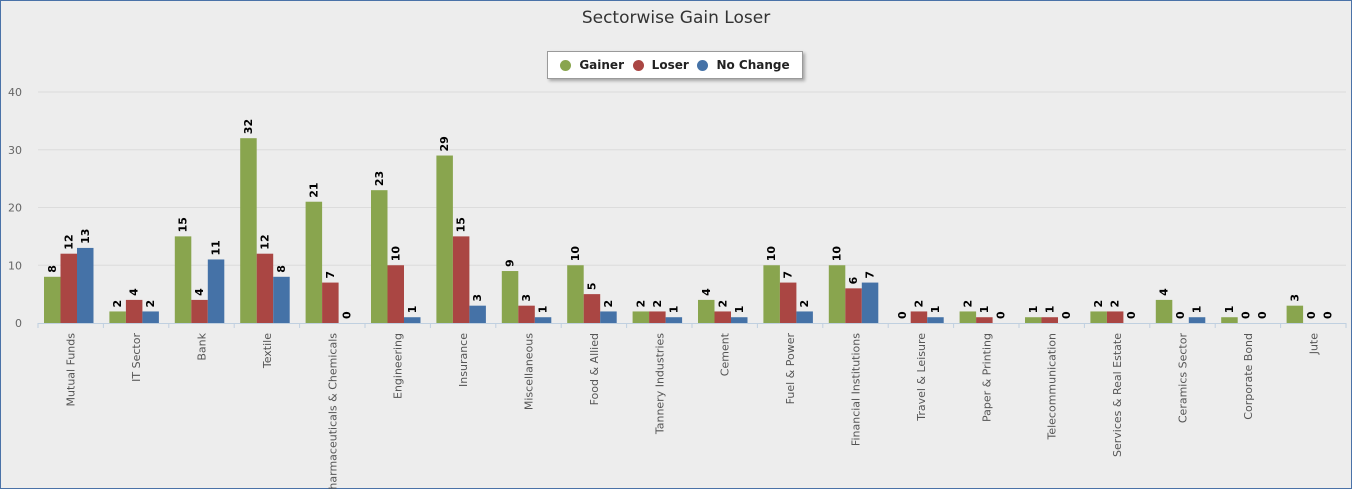  What do you see at coordinates (18, 323) in the screenshot?
I see `y-tick-label: 0` at bounding box center [18, 323].